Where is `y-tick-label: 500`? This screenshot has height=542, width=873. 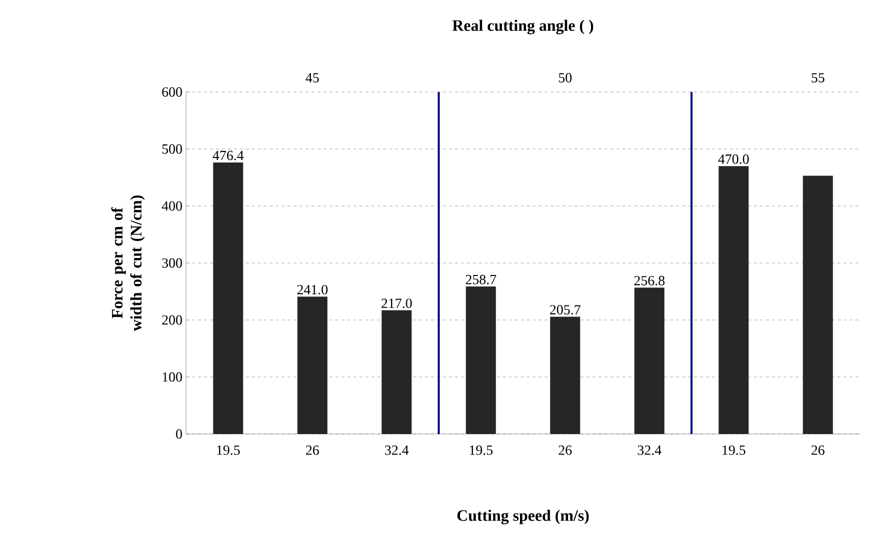
y-tick-label: 500 is located at coordinates (172, 149).